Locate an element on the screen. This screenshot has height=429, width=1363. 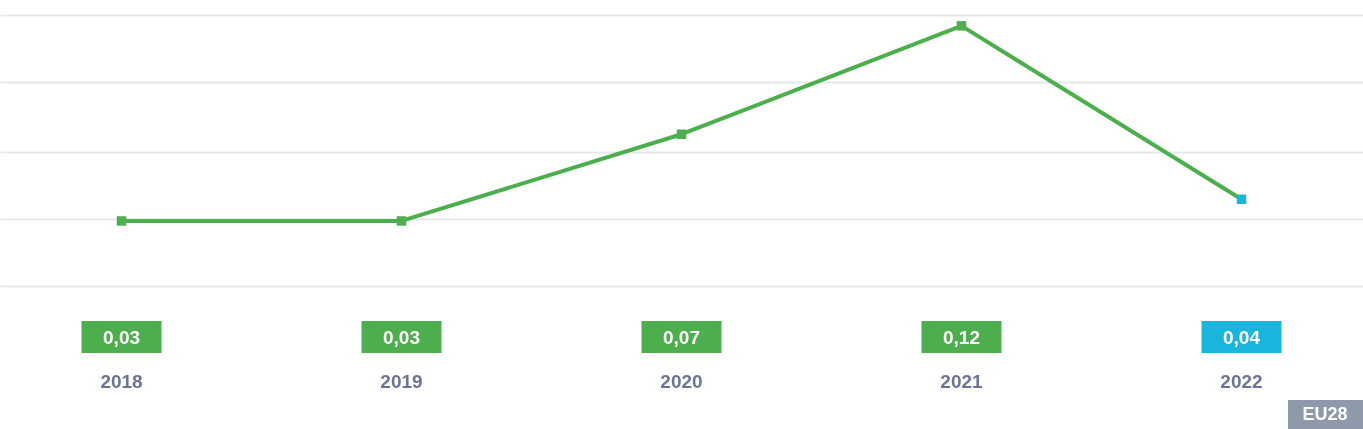
x-tick-label: 2018 is located at coordinates (121, 381).